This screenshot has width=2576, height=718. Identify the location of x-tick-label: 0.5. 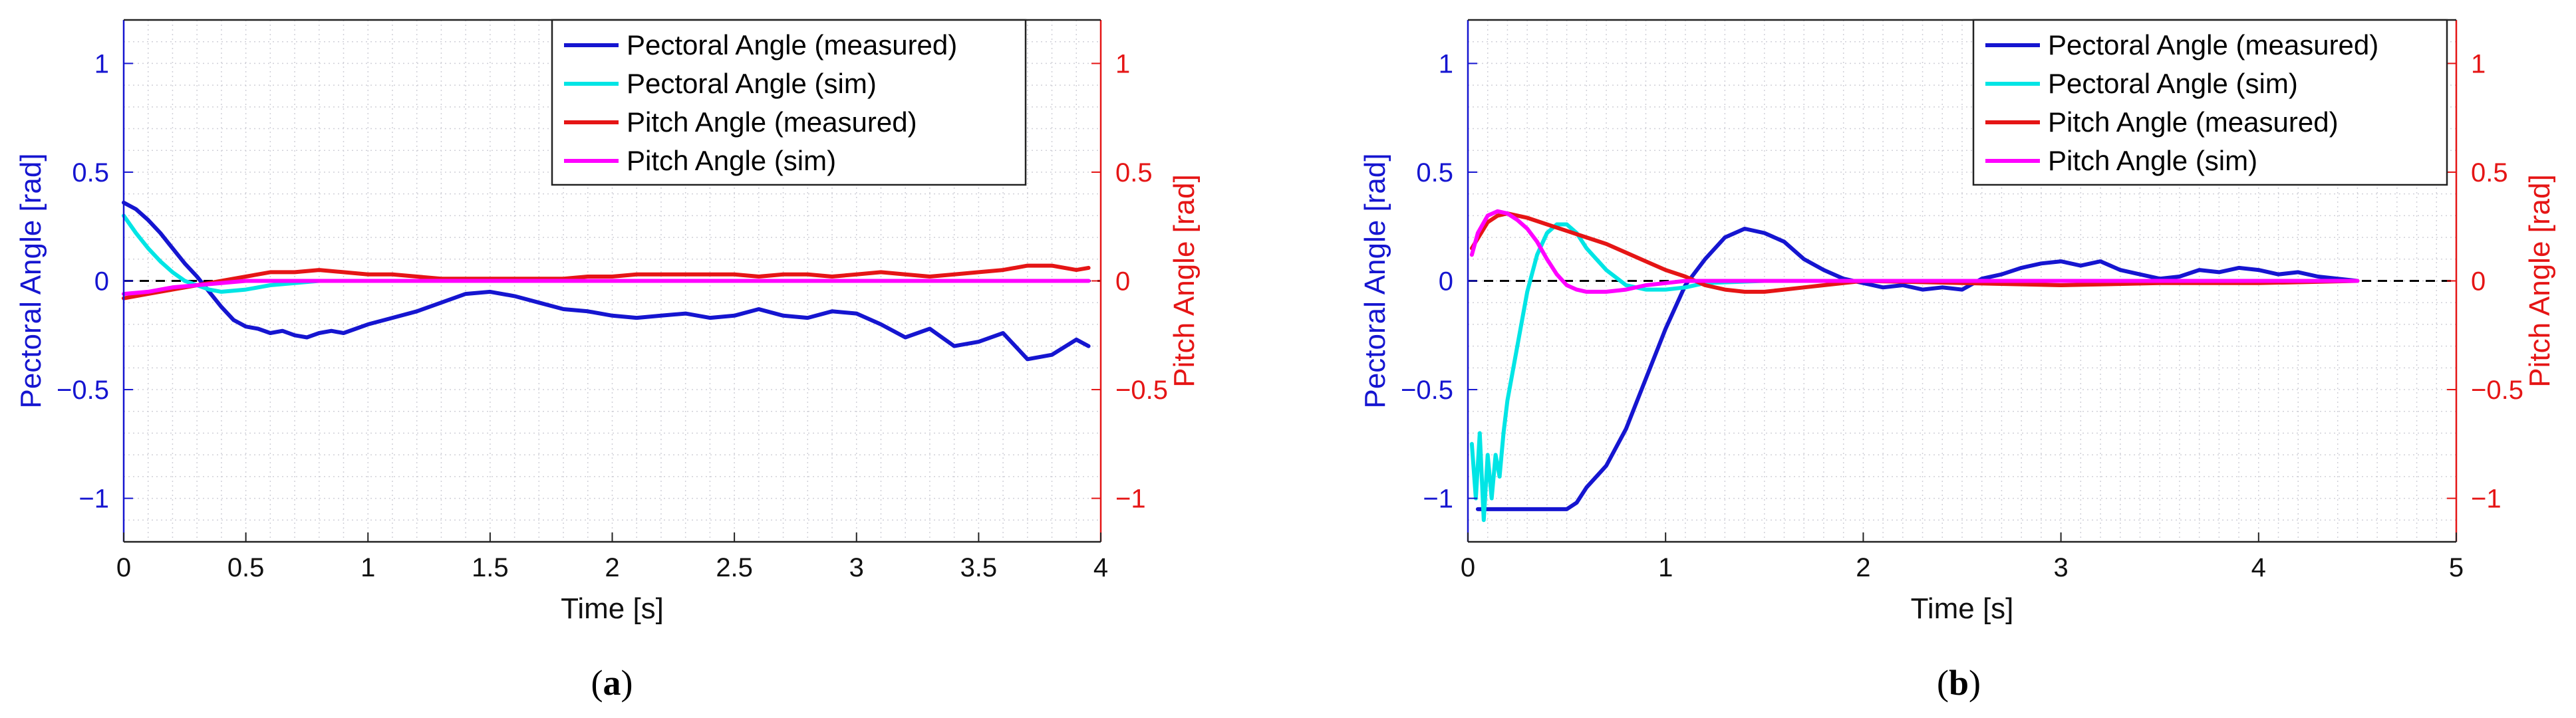
(246, 567).